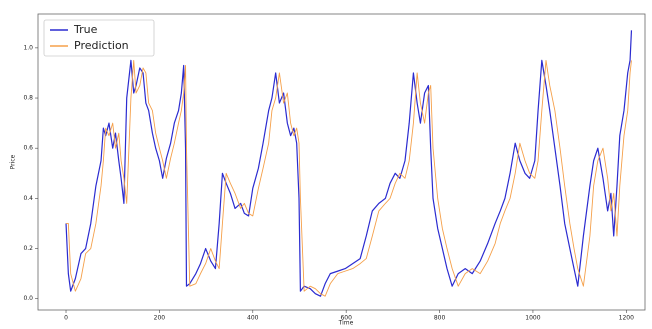 This screenshot has width=652, height=329. I want to click on y-tick-label: 0.8, so click(28, 98).